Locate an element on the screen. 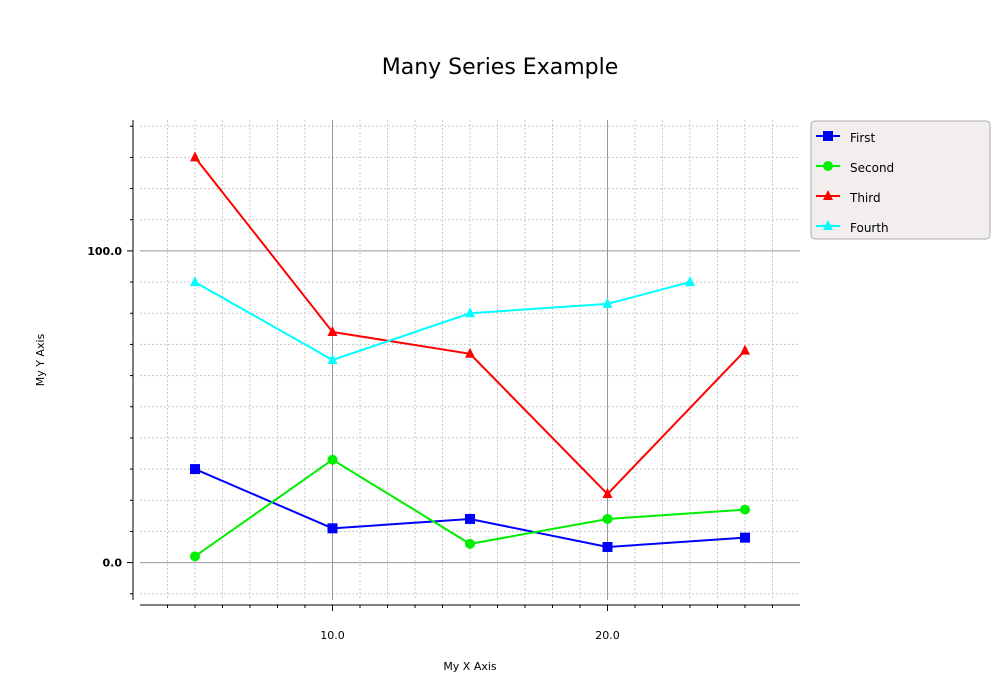 The height and width of the screenshot is (700, 1000). legend-label: First is located at coordinates (863, 138).